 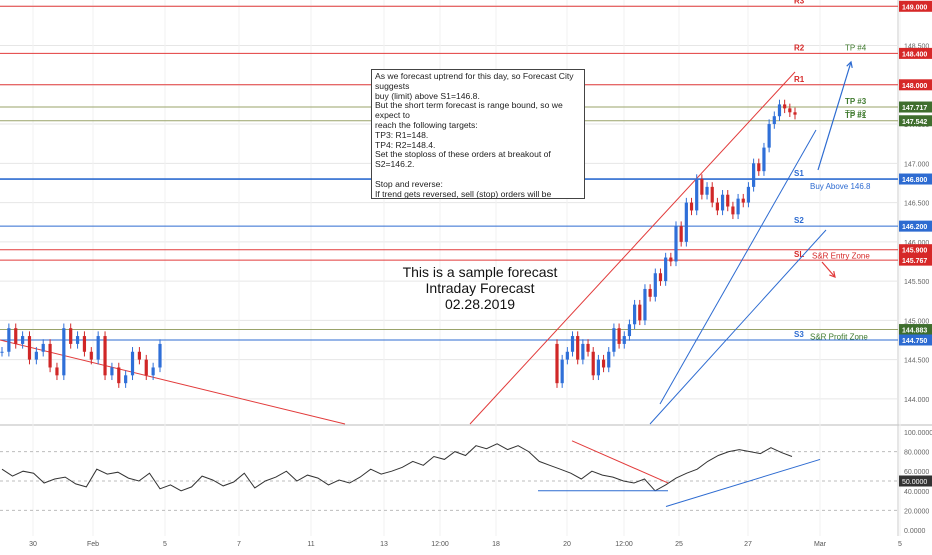 What do you see at coordinates (620, 462) in the screenshot?
I see `rsi-down-trendline` at bounding box center [620, 462].